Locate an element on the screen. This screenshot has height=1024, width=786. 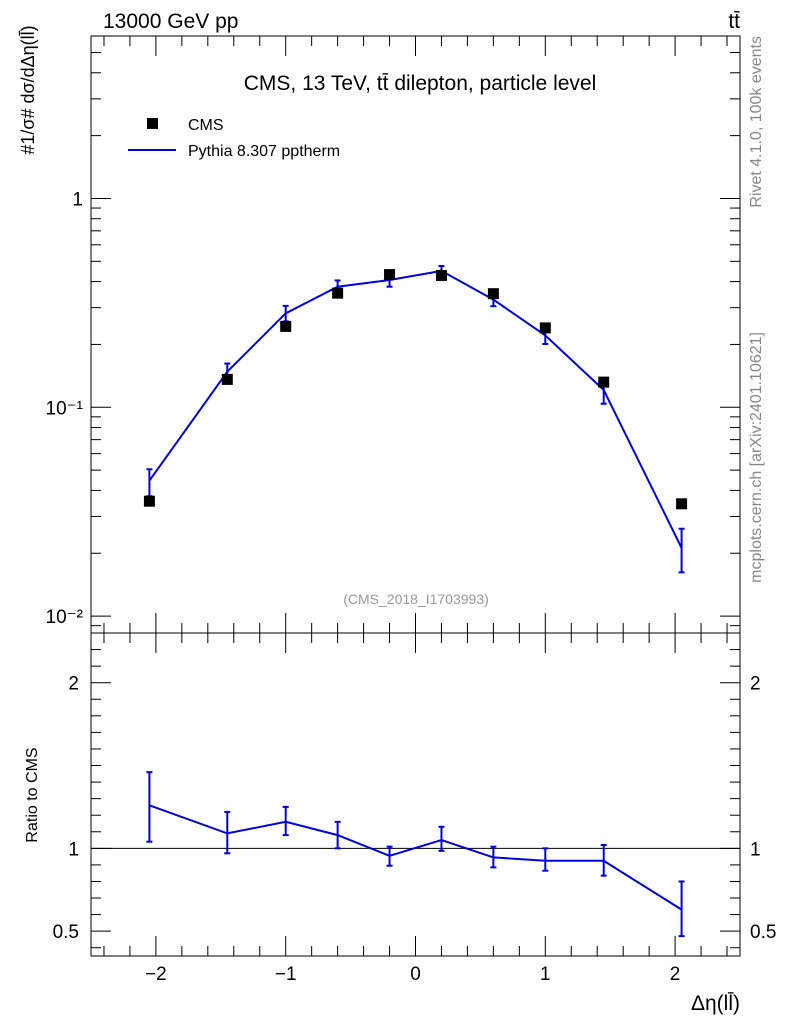
main-y-tick-label: 1 is located at coordinates (77, 199).